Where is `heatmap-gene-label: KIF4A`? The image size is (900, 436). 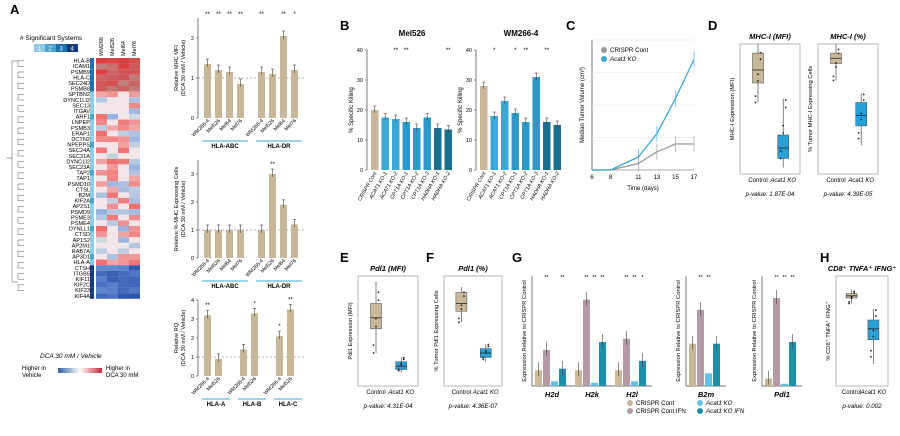 heatmap-gene-label: KIF4A is located at coordinates (82, 297).